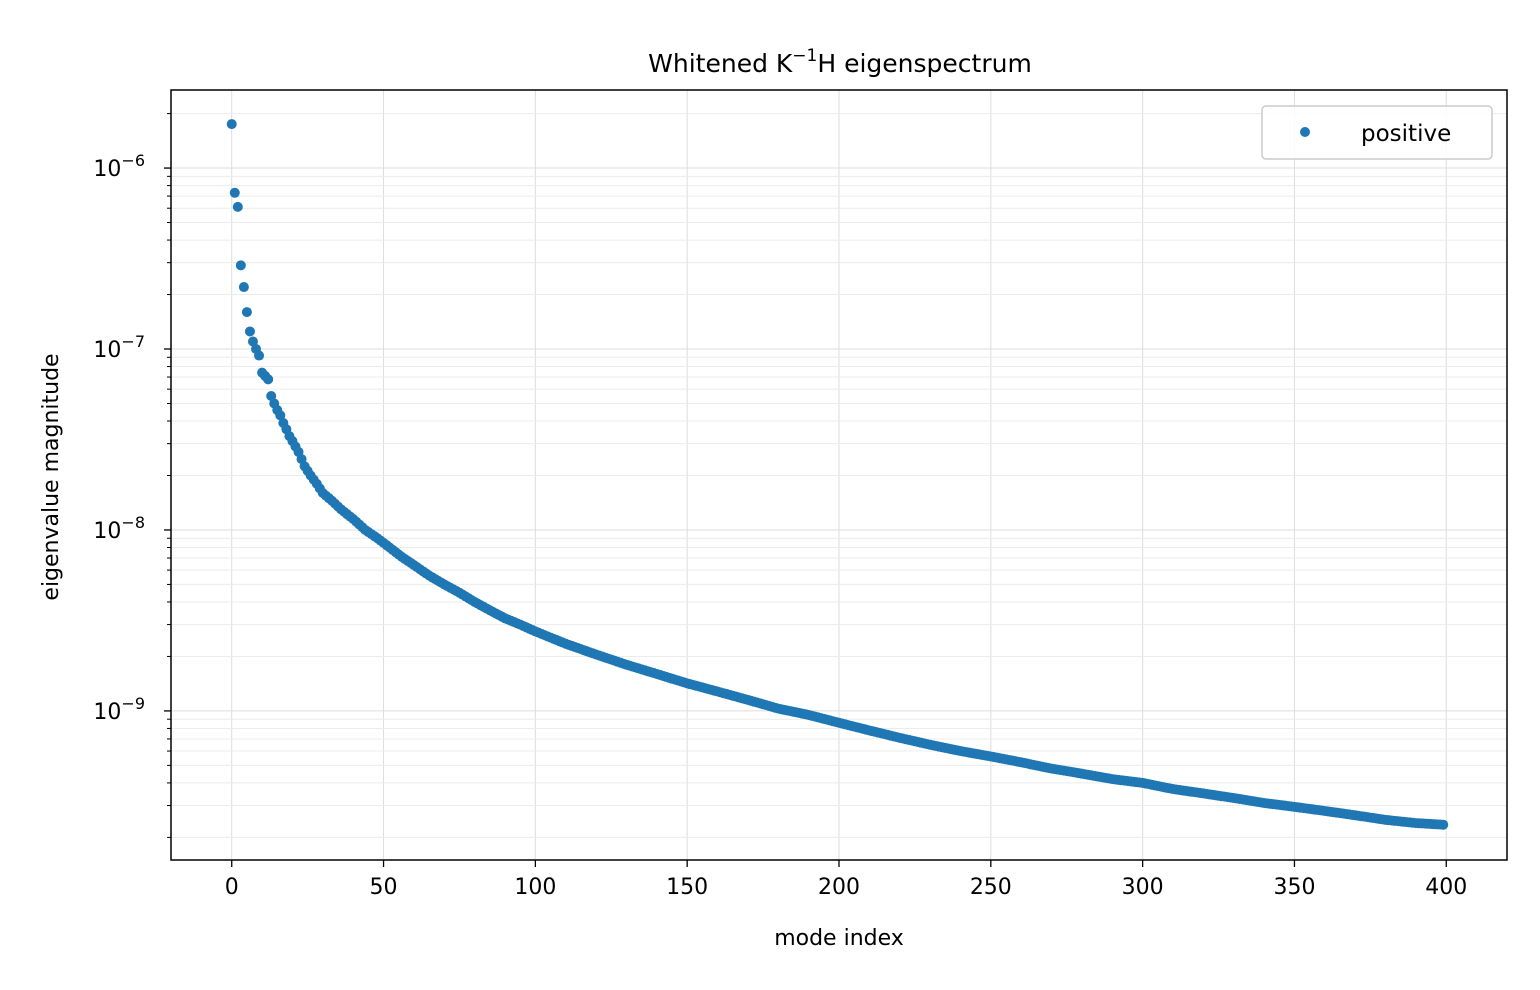  I want to click on x-tick-label: 400, so click(1446, 887).